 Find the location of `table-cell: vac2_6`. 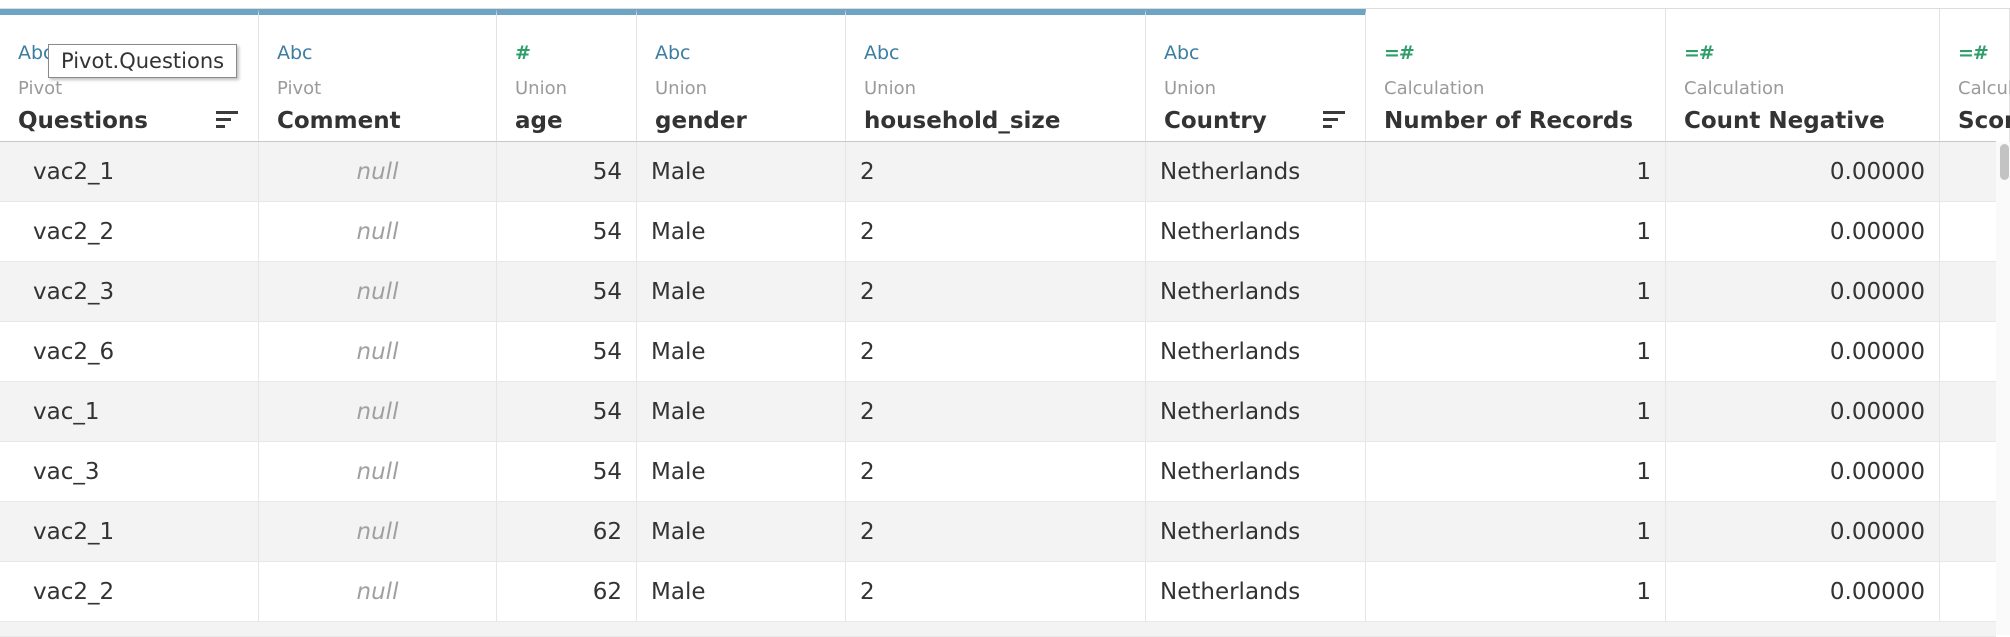

table-cell: vac2_6 is located at coordinates (129, 352).